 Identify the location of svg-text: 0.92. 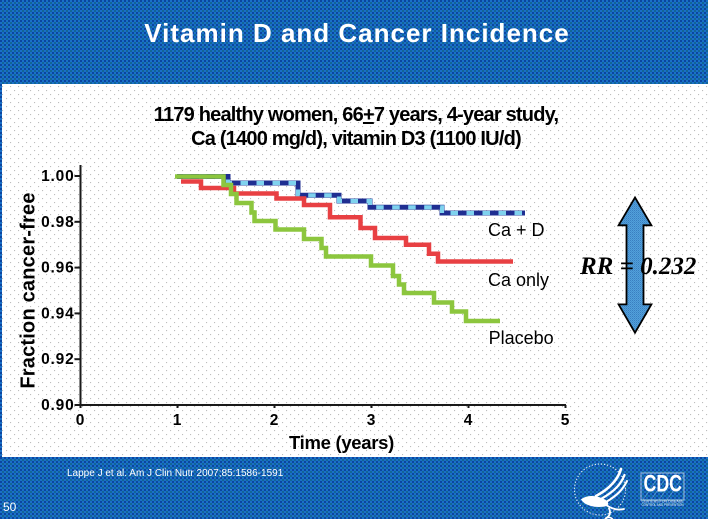
(57, 359).